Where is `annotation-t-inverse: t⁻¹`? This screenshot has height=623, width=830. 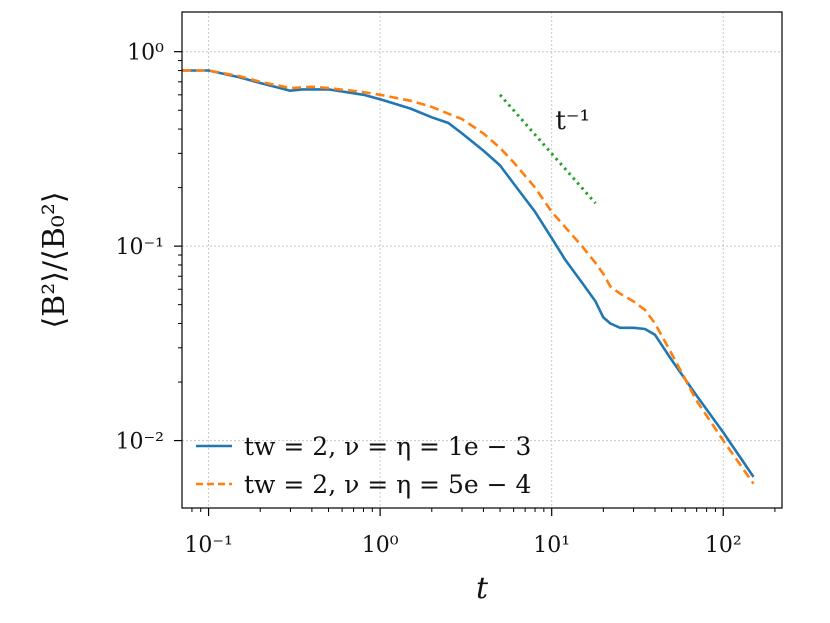 annotation-t-inverse: t⁻¹ is located at coordinates (572, 121).